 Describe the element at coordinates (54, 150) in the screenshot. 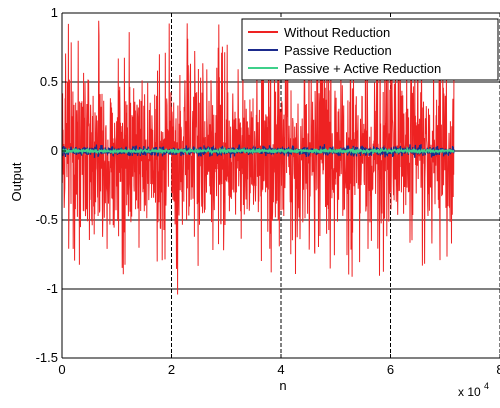

I see `y-tick-label: 0` at that location.